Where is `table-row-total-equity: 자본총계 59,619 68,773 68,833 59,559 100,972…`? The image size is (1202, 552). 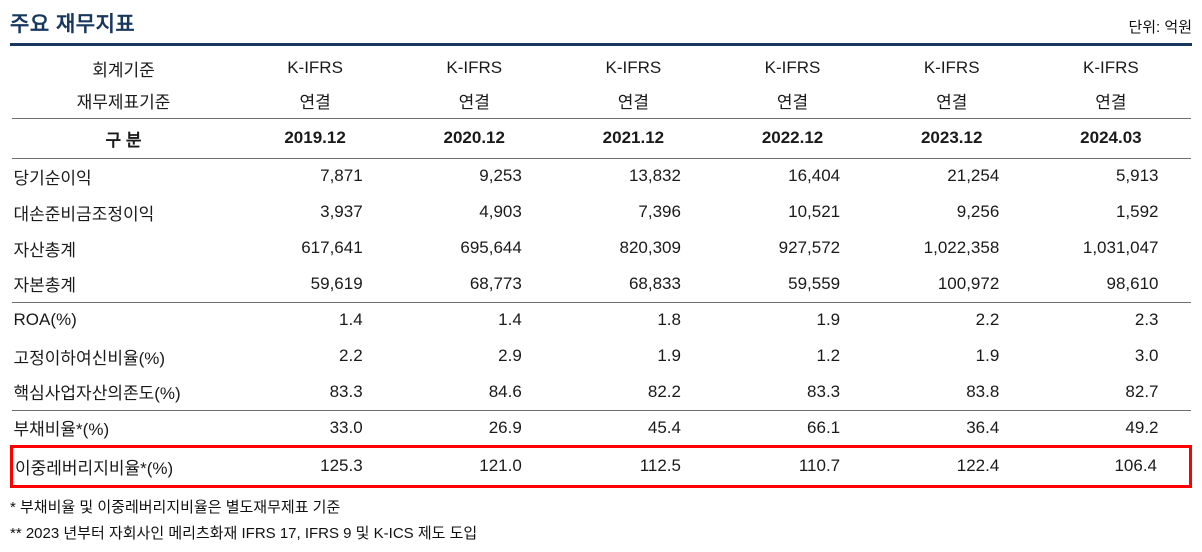
table-row-total-equity: 자본총계 59,619 68,773 68,833 59,559 100,972… is located at coordinates (601, 284).